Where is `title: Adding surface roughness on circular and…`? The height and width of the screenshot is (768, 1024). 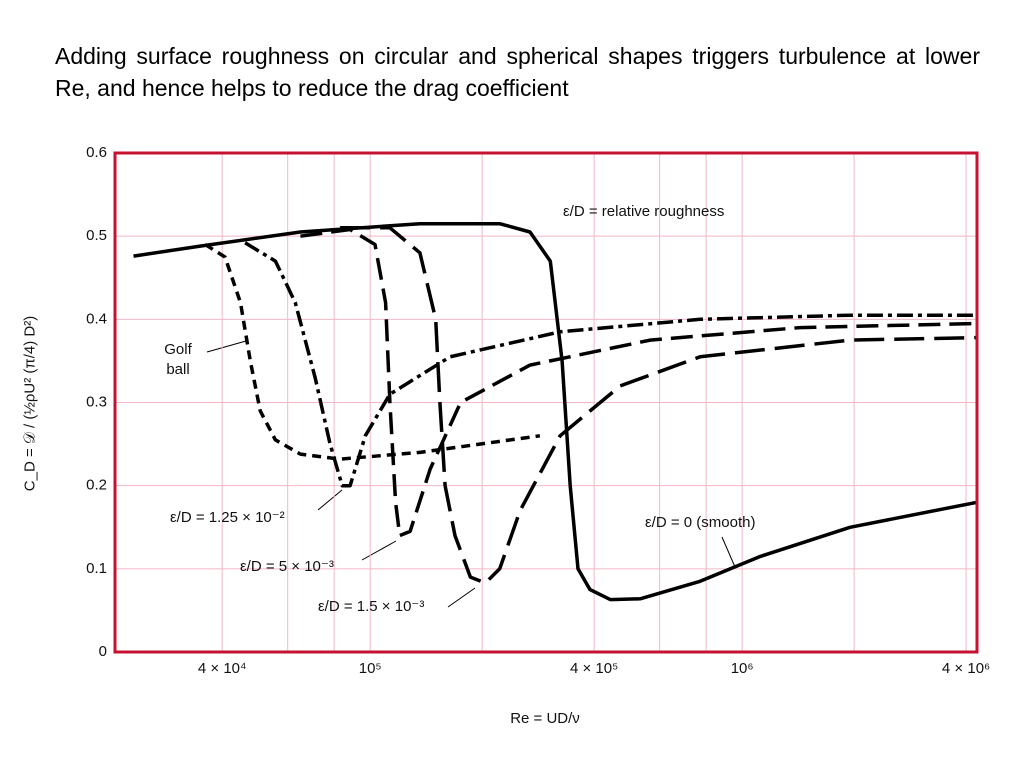
title: Adding surface roughness on circular and… is located at coordinates (517, 72).